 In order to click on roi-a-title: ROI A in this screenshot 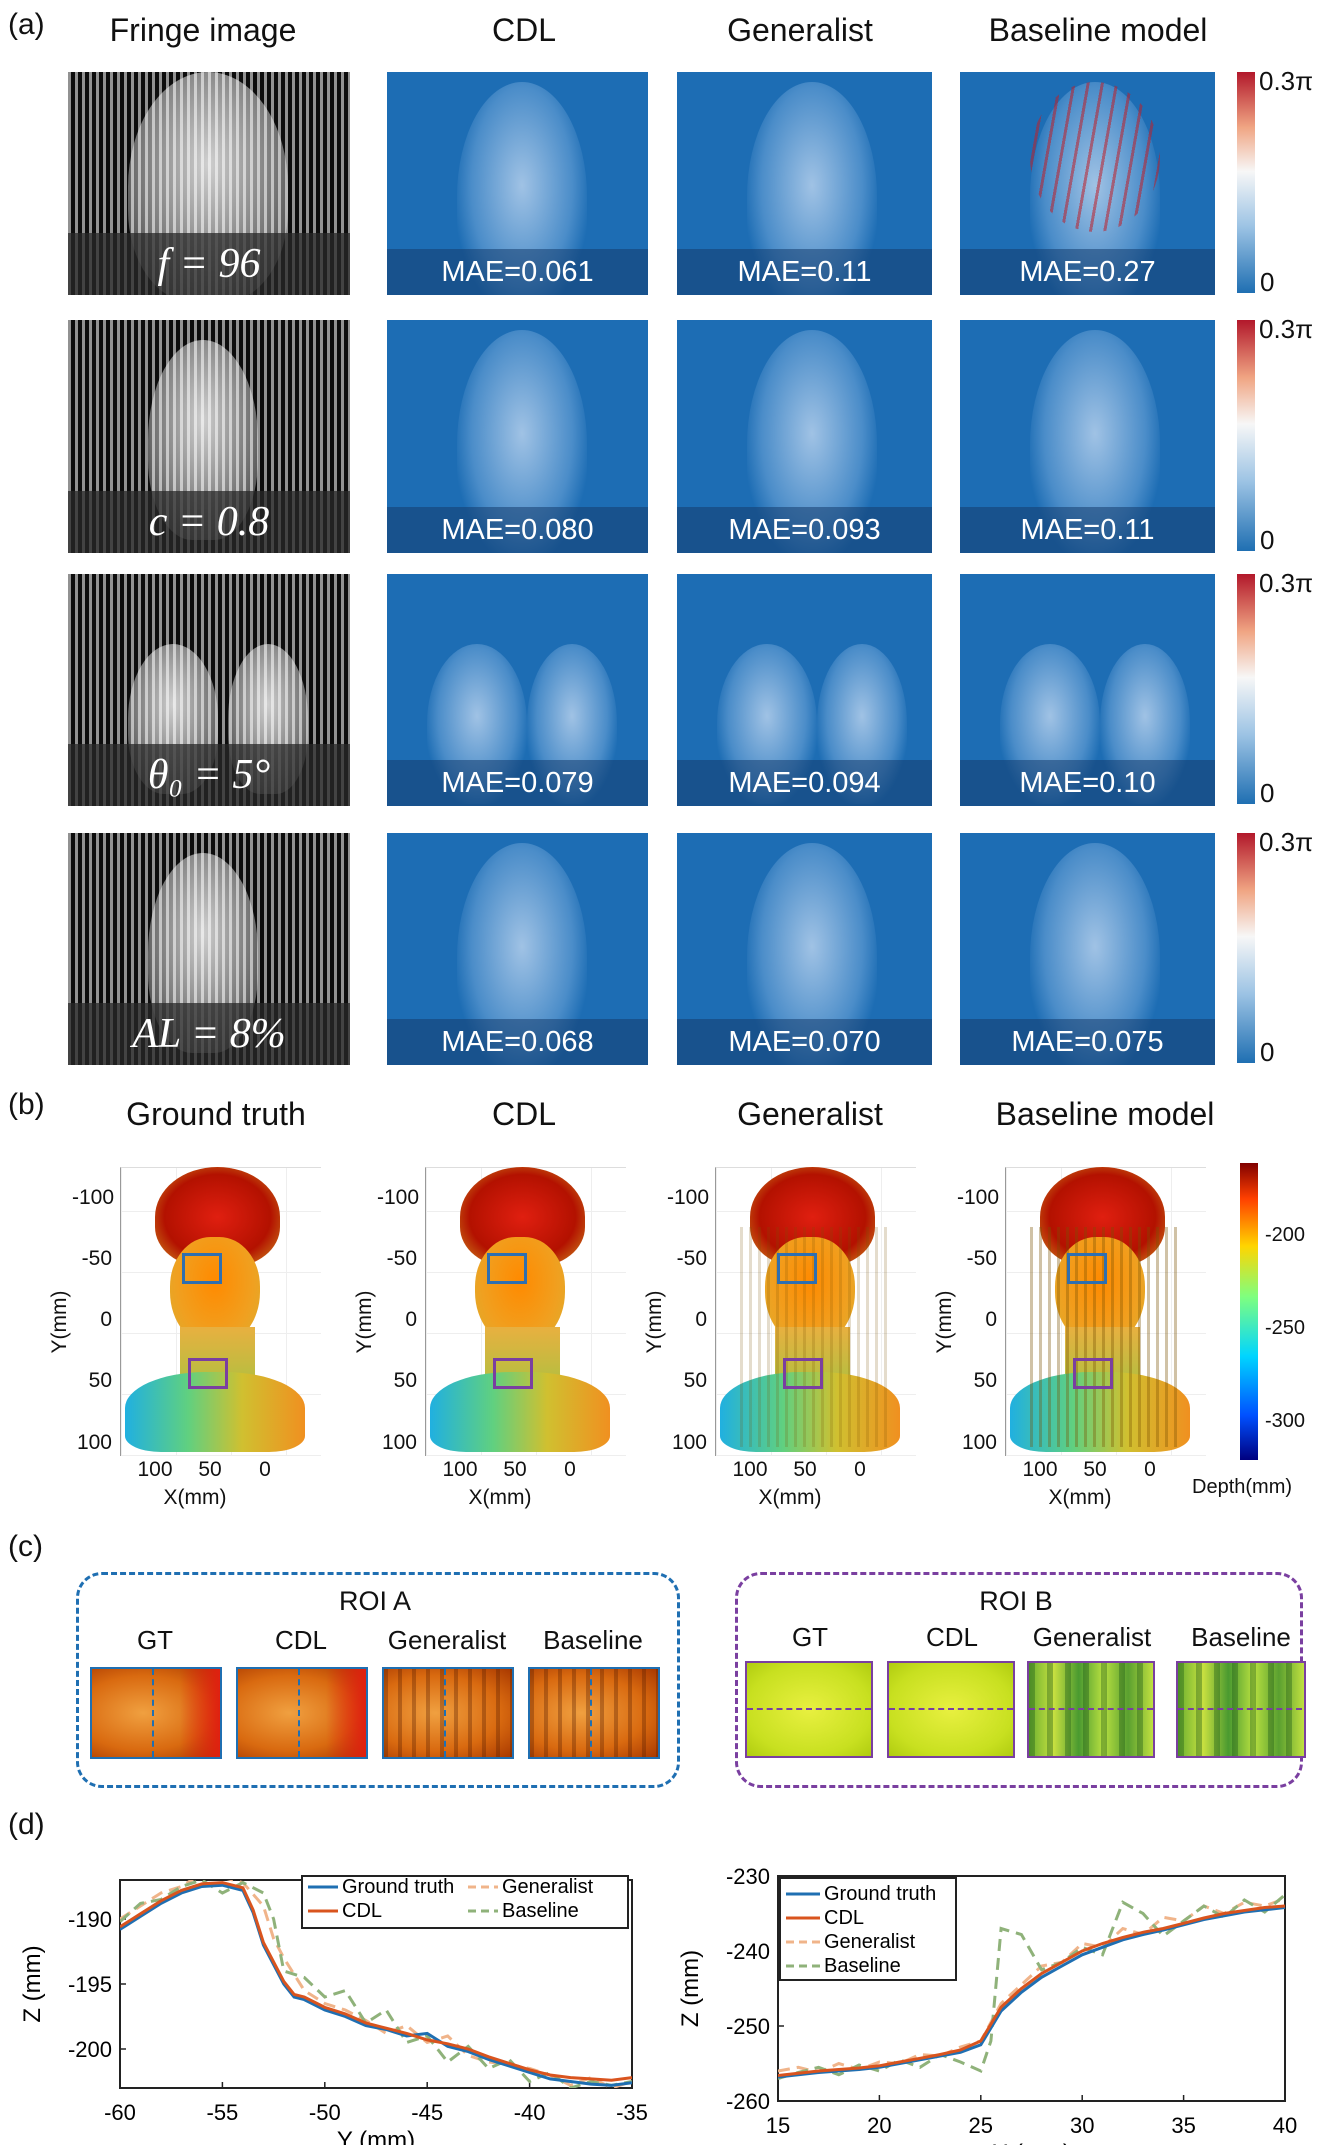, I will do `click(375, 1601)`.